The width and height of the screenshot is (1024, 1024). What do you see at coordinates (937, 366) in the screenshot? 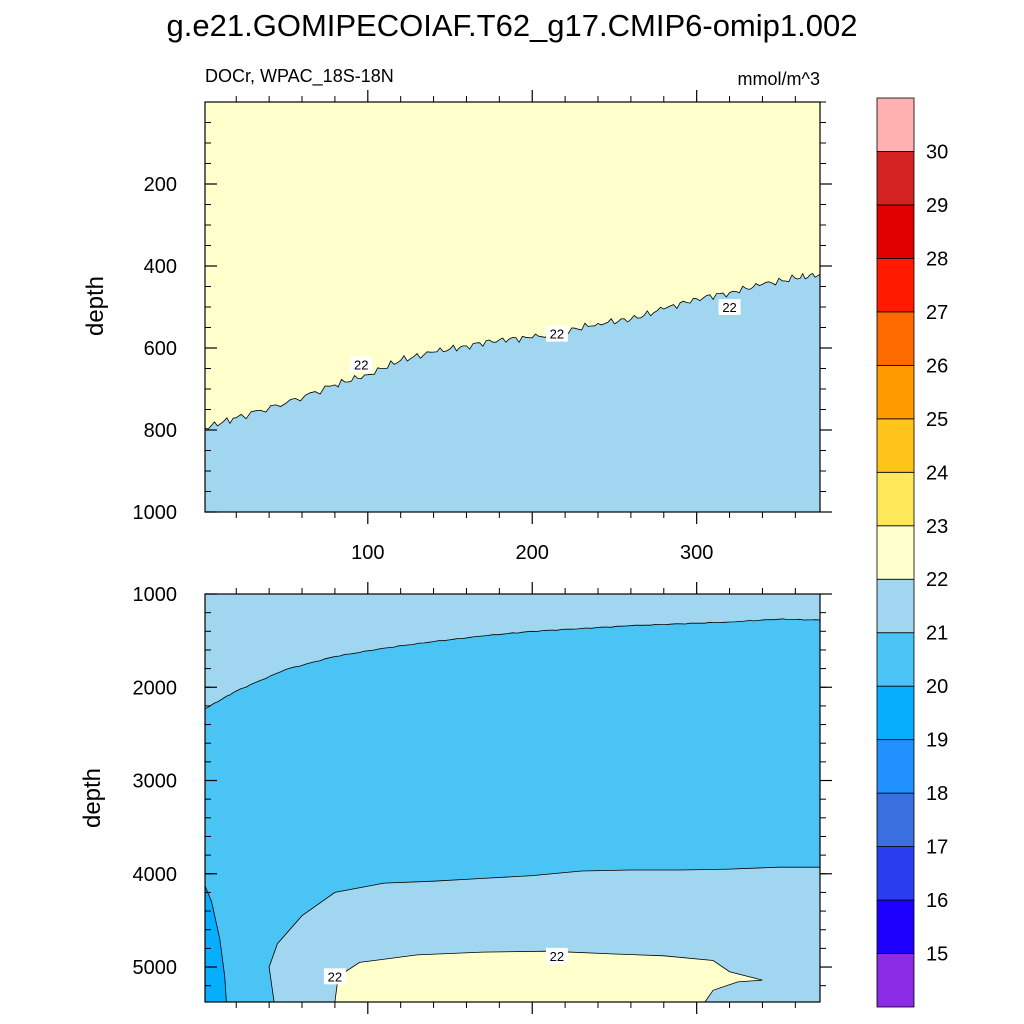
I see `colorbar-label: 26` at bounding box center [937, 366].